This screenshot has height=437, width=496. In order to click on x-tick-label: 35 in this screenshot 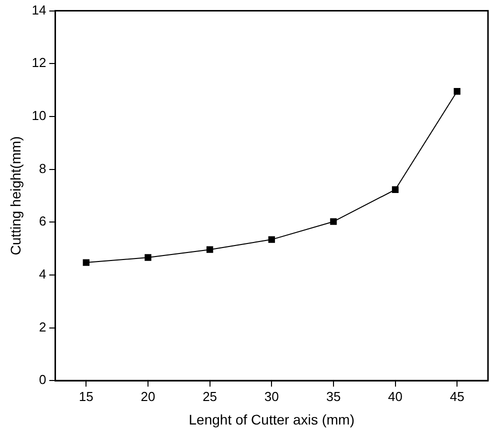, I will do `click(333, 396)`.